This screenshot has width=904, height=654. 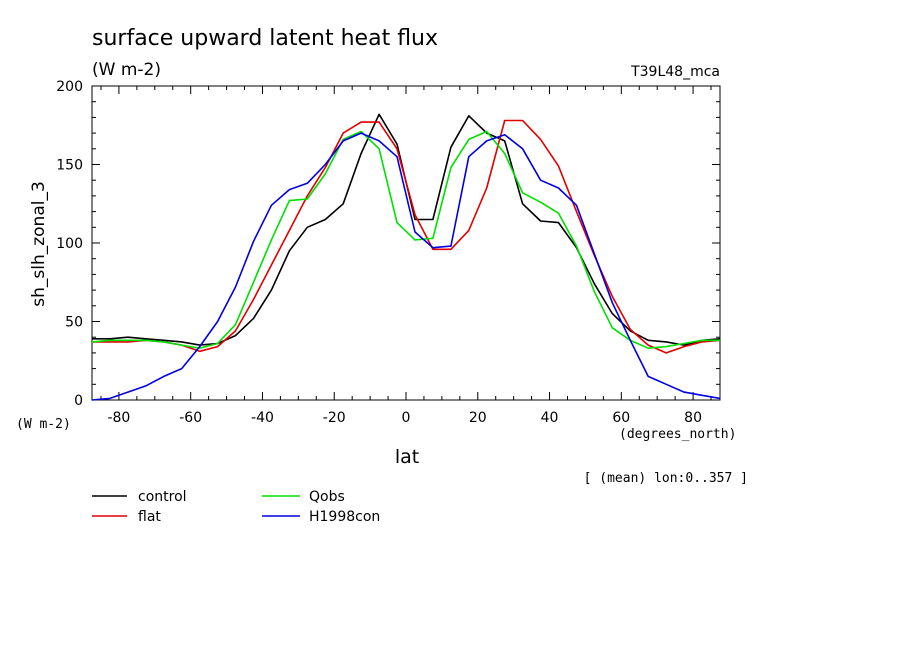 I want to click on x-tick-label: -80, so click(x=118, y=418).